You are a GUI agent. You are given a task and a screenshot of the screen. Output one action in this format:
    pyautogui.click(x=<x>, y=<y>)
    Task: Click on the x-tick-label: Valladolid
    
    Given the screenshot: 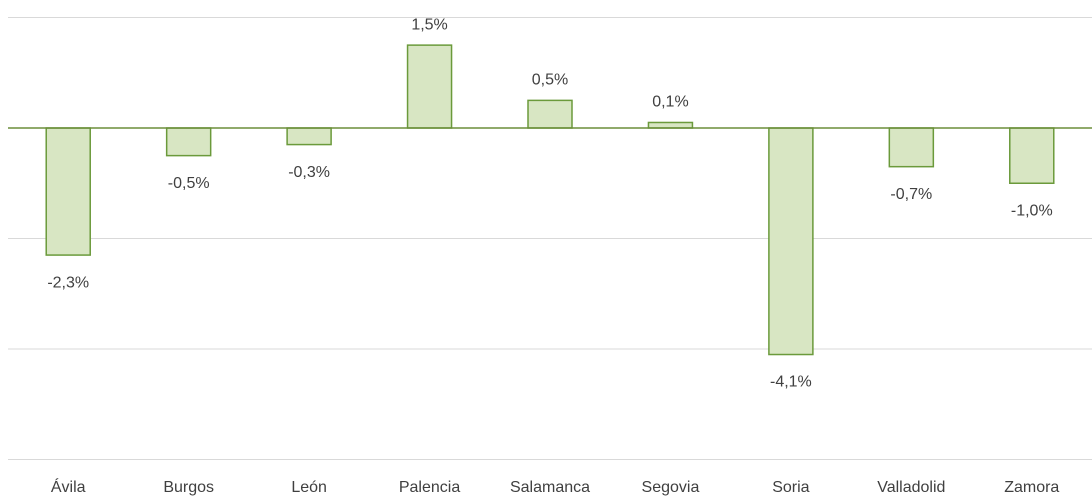 What is the action you would take?
    pyautogui.click(x=911, y=487)
    